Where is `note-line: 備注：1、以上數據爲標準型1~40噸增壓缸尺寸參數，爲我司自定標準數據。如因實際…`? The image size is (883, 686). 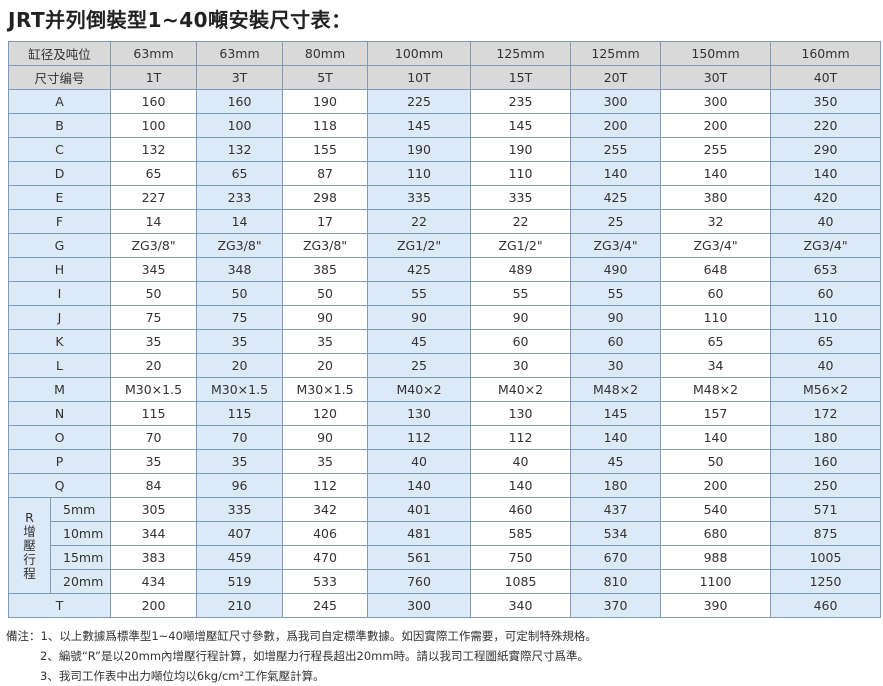
note-line: 備注：1、以上數據爲標準型1~40噸增壓缸尺寸參數，爲我司自定標準數據。如因實際… is located at coordinates (301, 636).